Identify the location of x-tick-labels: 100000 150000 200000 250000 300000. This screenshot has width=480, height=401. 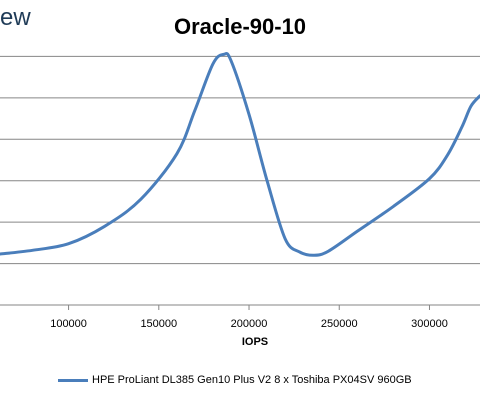
(249, 324).